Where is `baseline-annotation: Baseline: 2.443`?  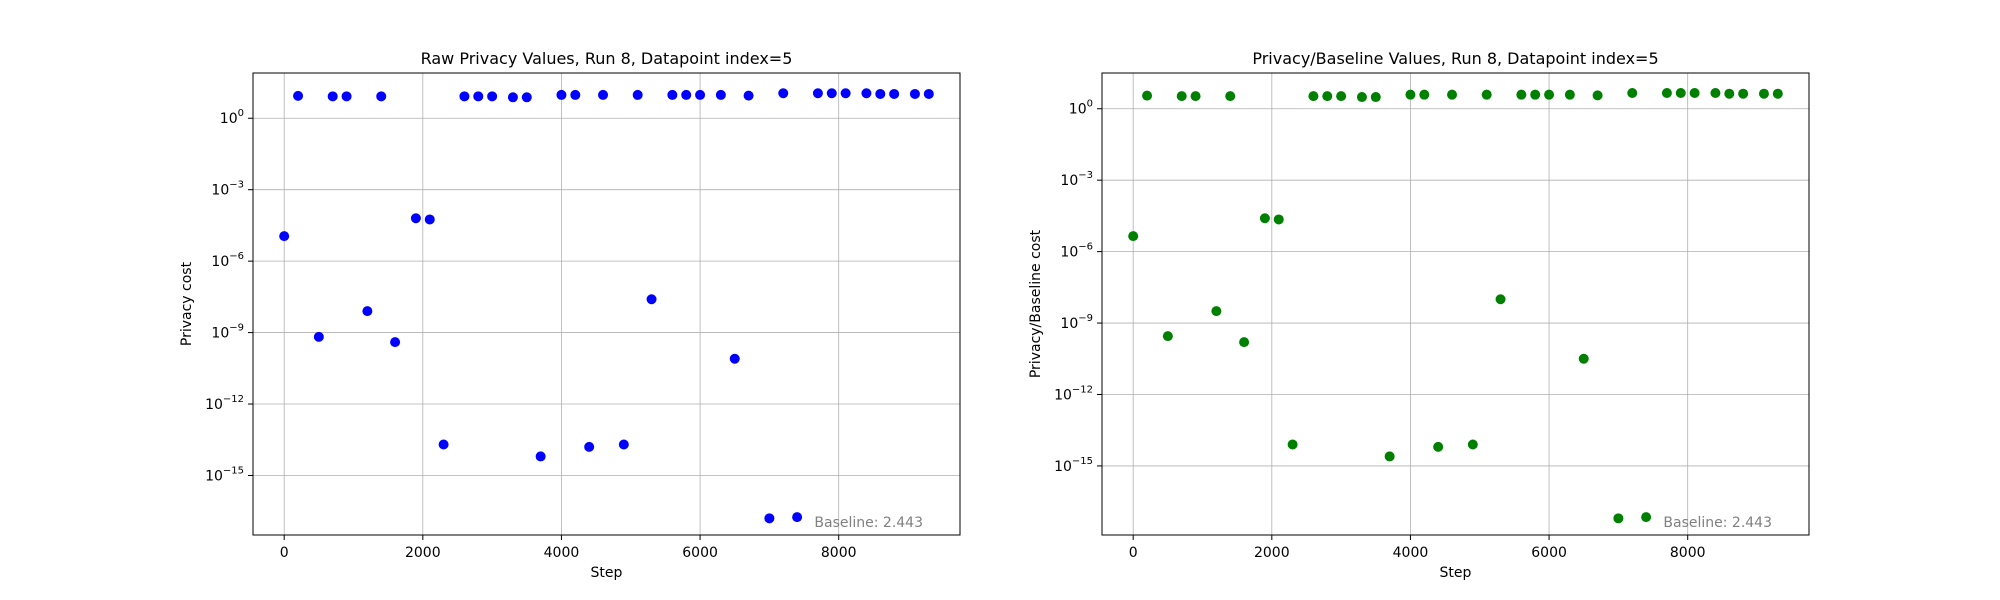 baseline-annotation: Baseline: 2.443 is located at coordinates (868, 523).